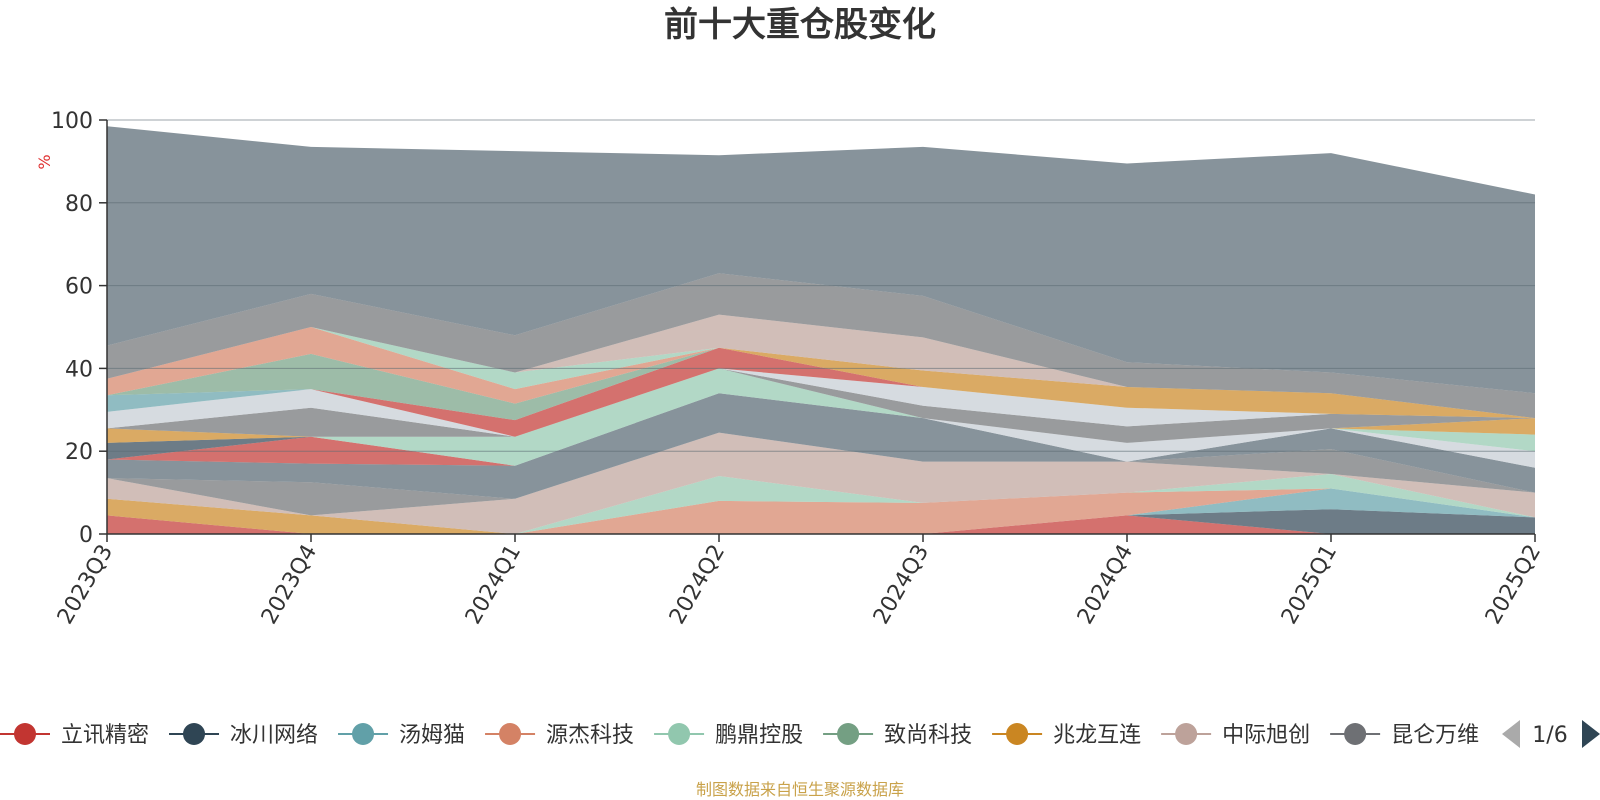  I want to click on legend-item: 立讯精密, so click(74, 735).